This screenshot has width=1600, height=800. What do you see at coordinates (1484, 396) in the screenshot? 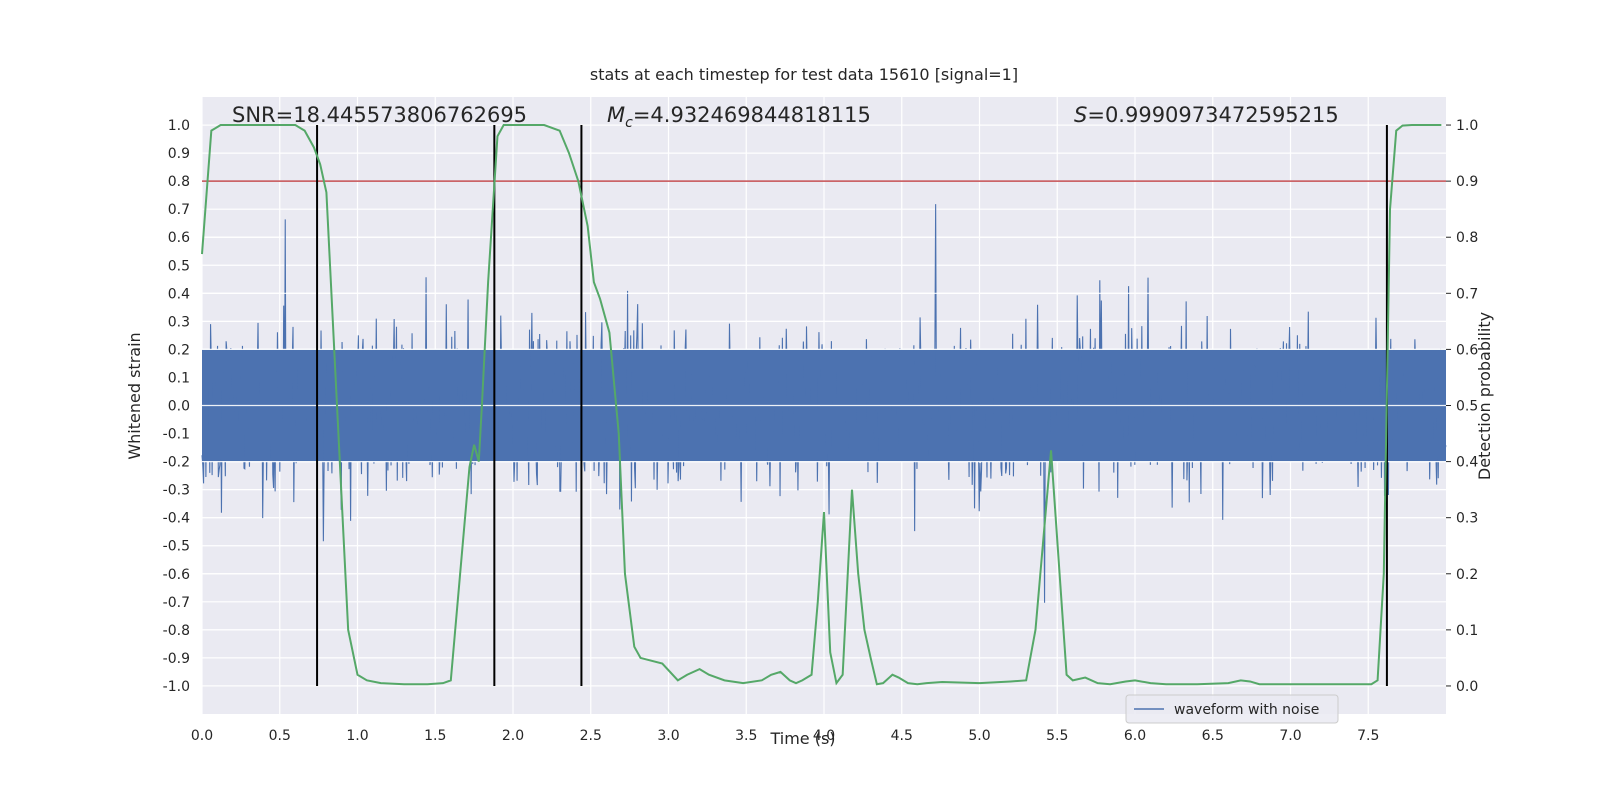
I see `y2-axis-label: Detection probability` at bounding box center [1484, 396].